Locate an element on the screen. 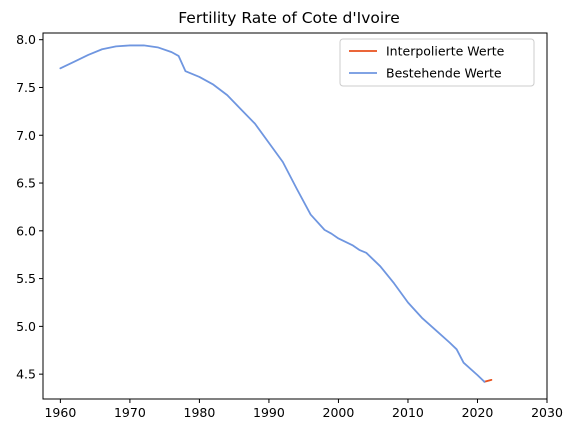  y-tick-label: 5.0 is located at coordinates (26, 326).